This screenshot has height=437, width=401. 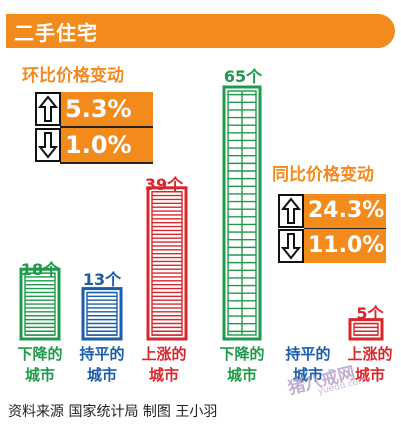 I want to click on yoy-cat-flat-label: 持平的 城市, so click(x=308, y=364).